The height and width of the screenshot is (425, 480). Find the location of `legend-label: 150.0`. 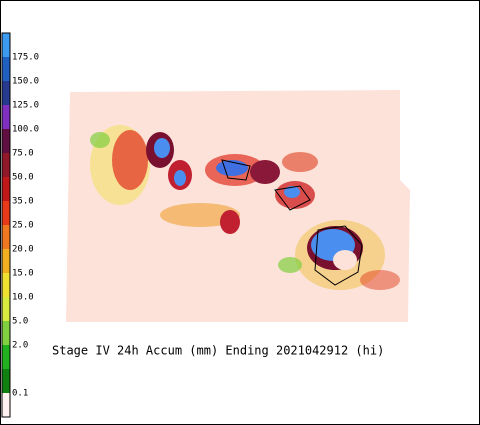

legend-label: 150.0 is located at coordinates (25, 82).